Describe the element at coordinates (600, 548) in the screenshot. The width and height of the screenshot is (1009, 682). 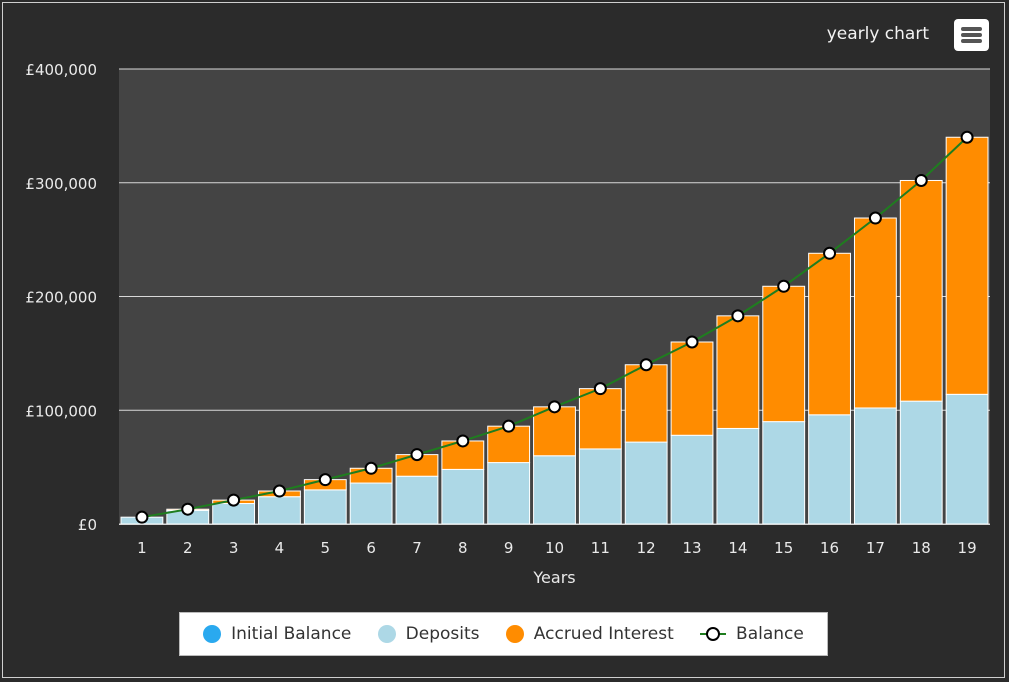
I see `x-tick-label: 11` at that location.